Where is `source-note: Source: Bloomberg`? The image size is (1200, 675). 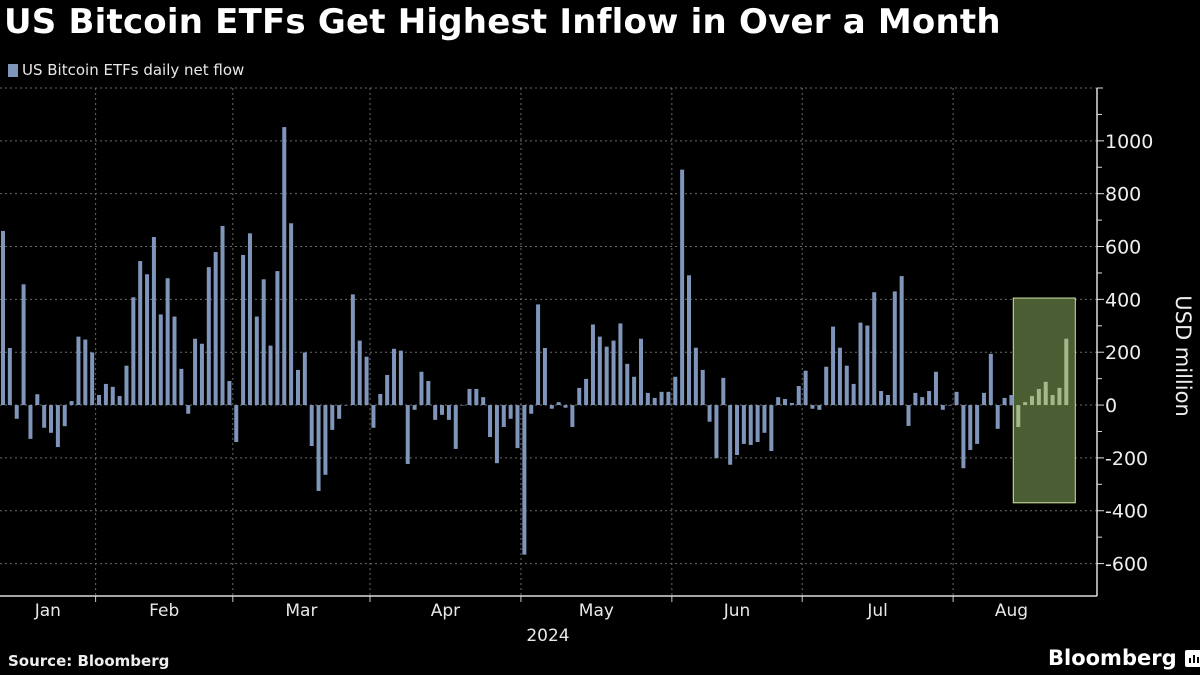 source-note: Source: Bloomberg is located at coordinates (89, 661).